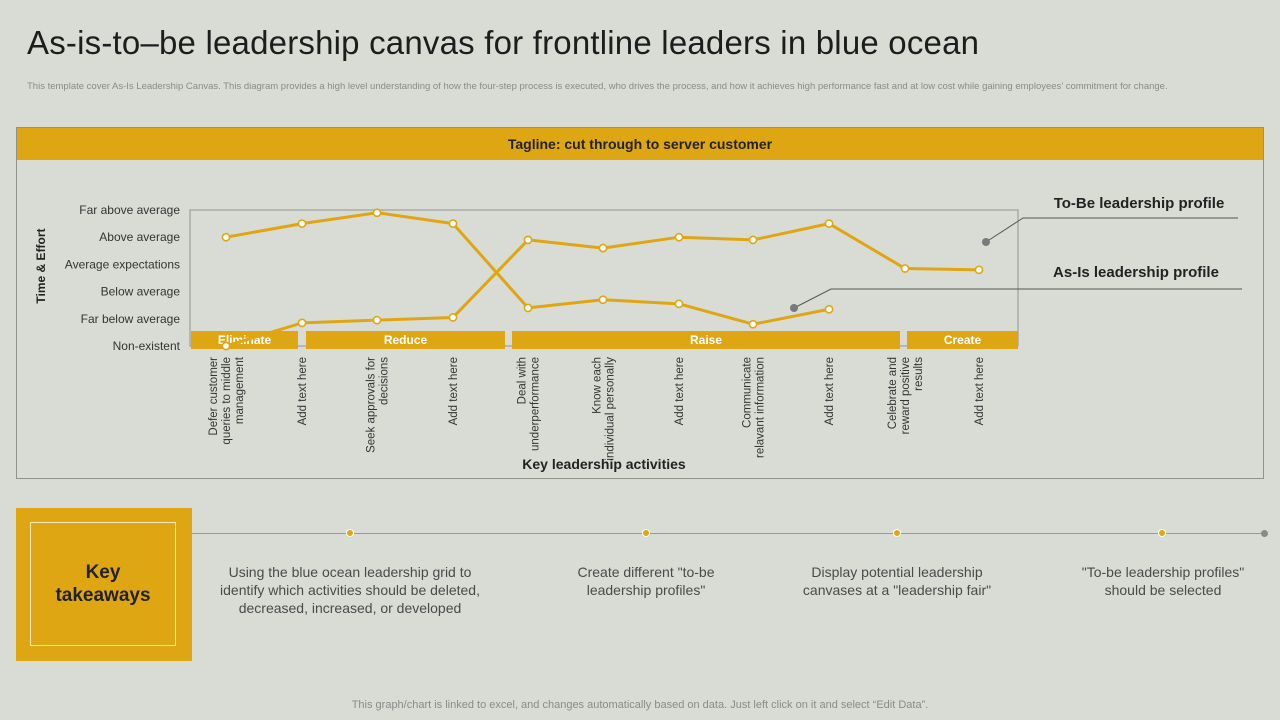 The image size is (1280, 720). I want to click on x-tick-label-line: Deal with, so click(523, 380).